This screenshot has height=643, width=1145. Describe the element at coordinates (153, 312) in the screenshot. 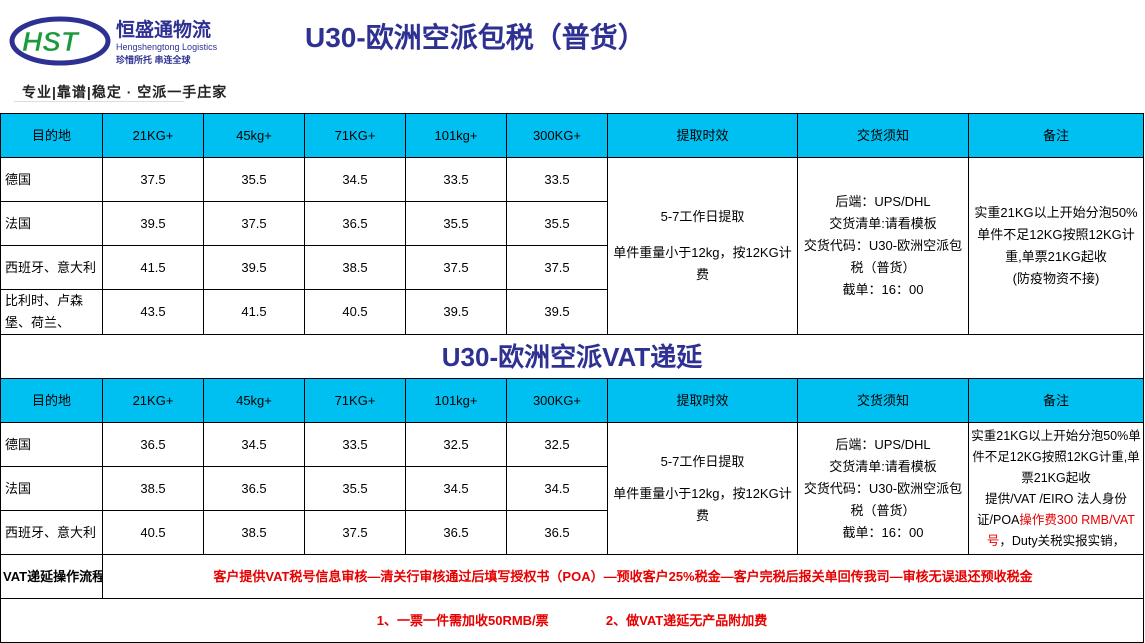

I see `price-cell: 43.5` at that location.